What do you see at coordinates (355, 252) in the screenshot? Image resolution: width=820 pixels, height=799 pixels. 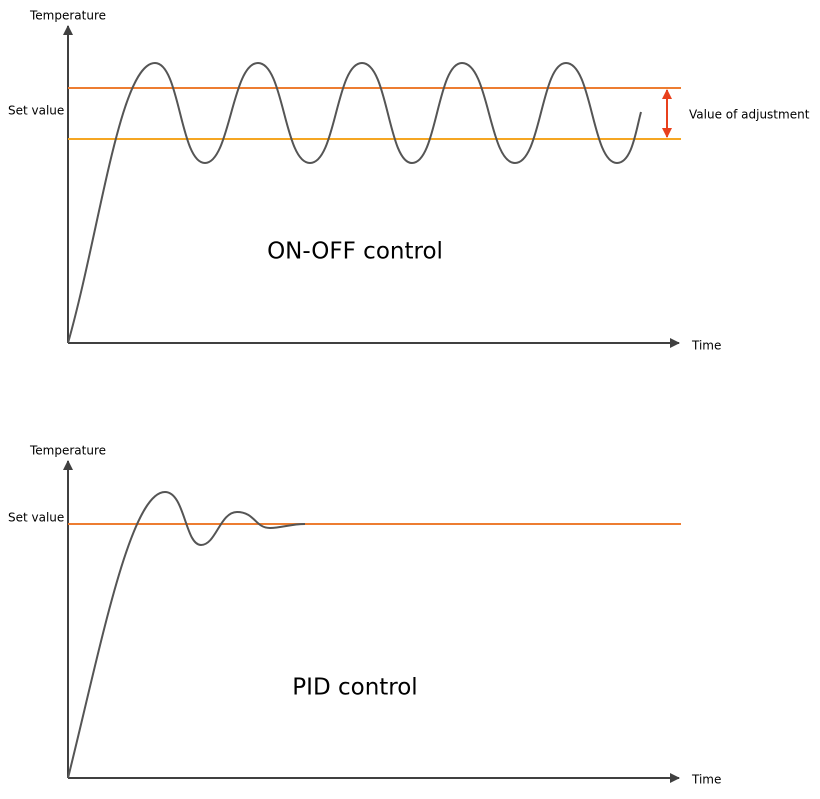 I see `diagram-title: ON-OFF control` at bounding box center [355, 252].